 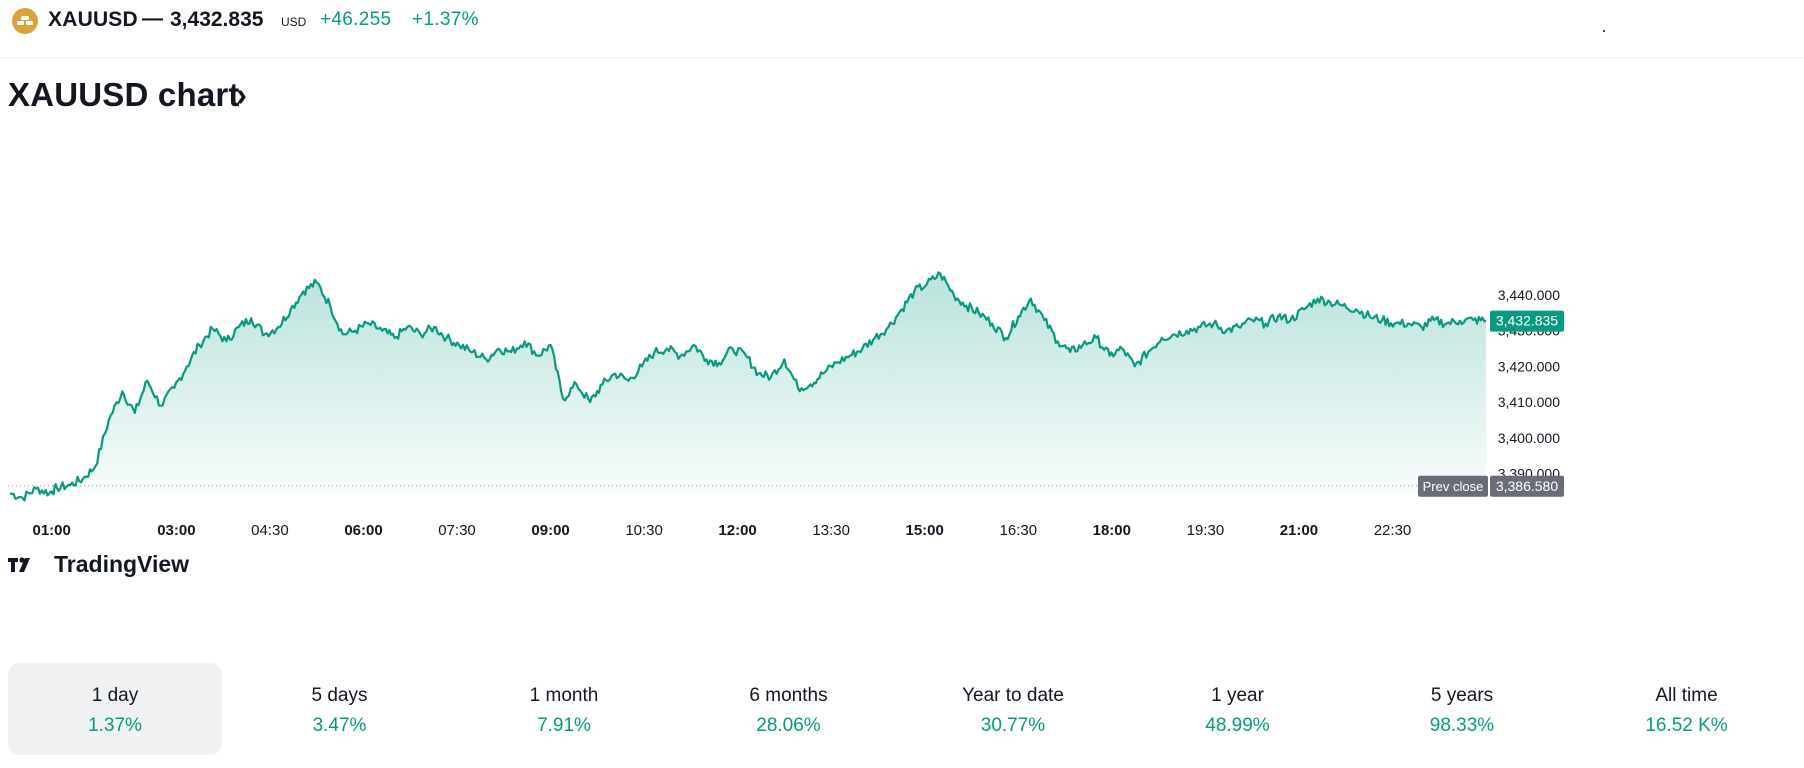 What do you see at coordinates (121, 564) in the screenshot?
I see `tradingview-wordmark: TradingView` at bounding box center [121, 564].